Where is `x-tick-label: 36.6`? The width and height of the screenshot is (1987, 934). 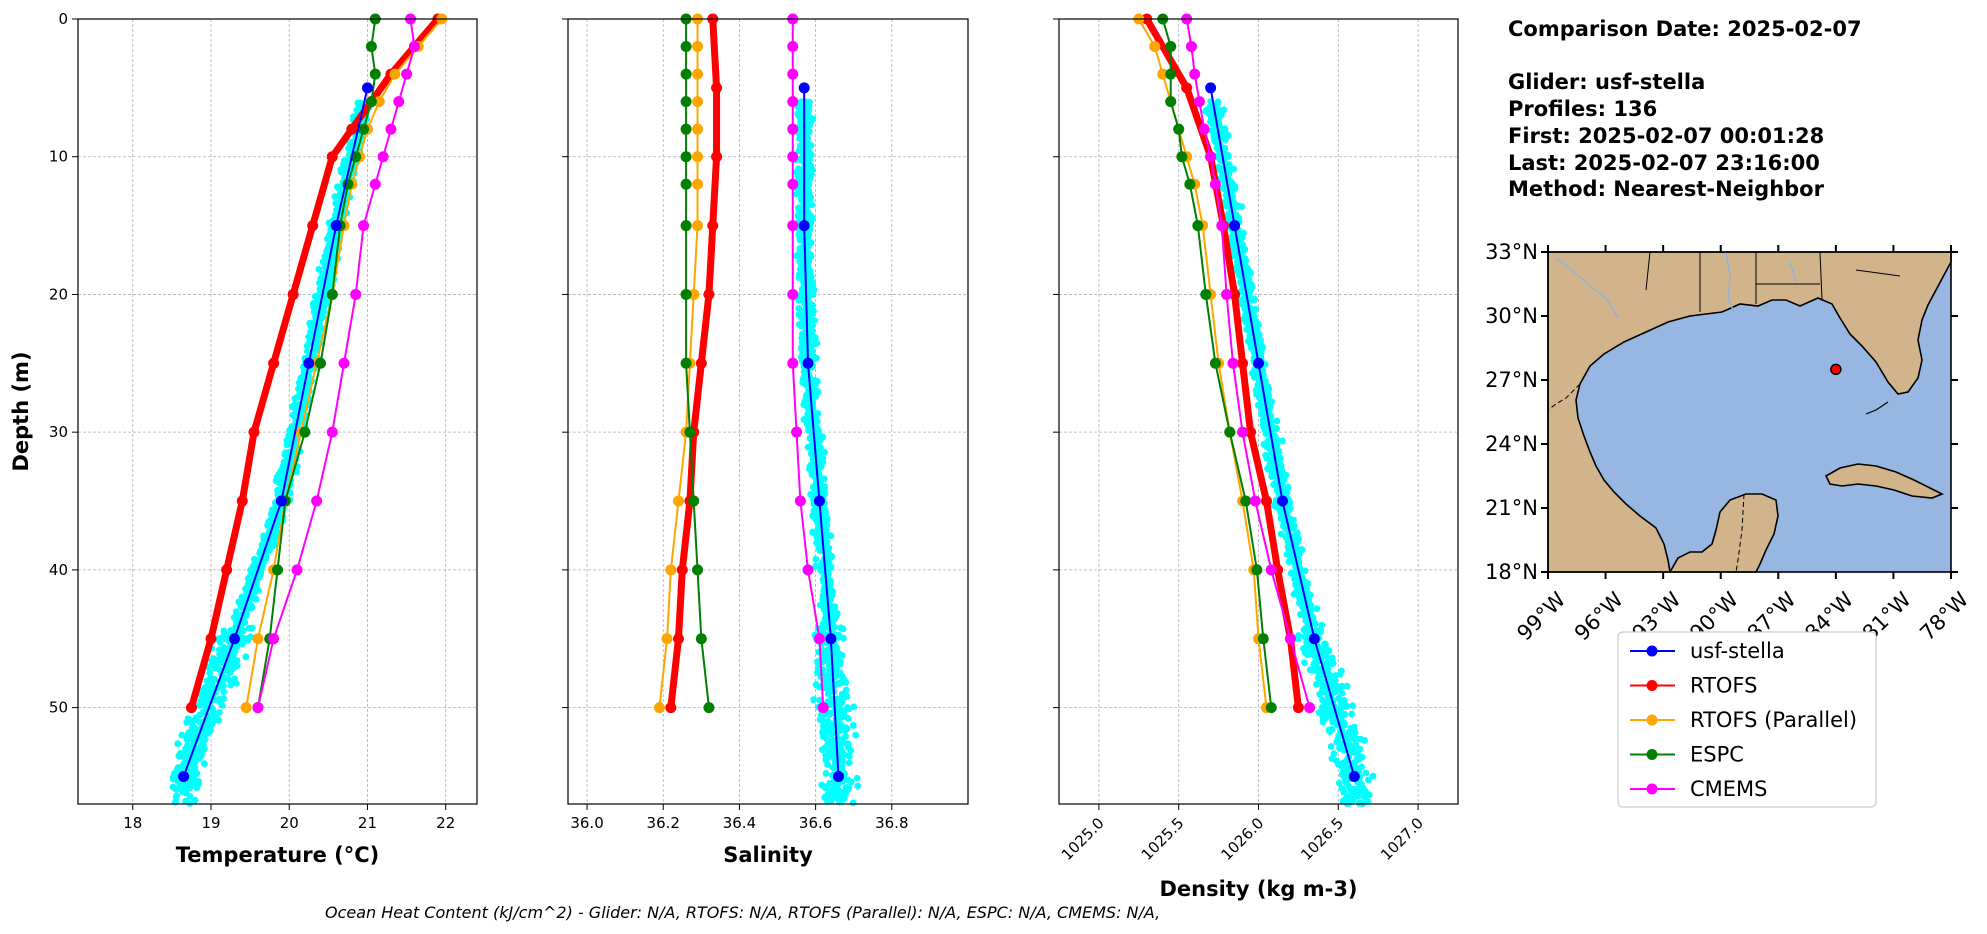
x-tick-label: 36.6 is located at coordinates (815, 823).